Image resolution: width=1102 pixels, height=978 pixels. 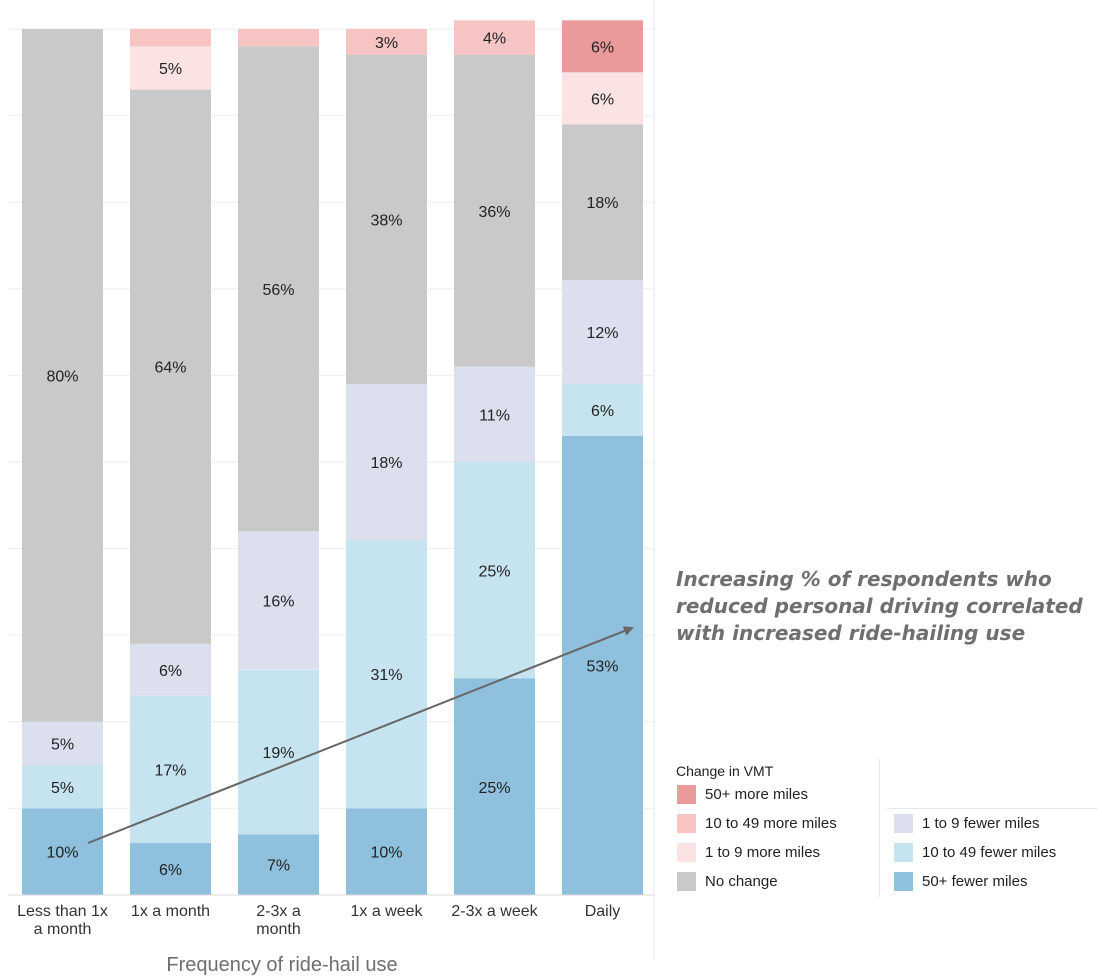 I want to click on legend-item: No change, so click(x=757, y=881).